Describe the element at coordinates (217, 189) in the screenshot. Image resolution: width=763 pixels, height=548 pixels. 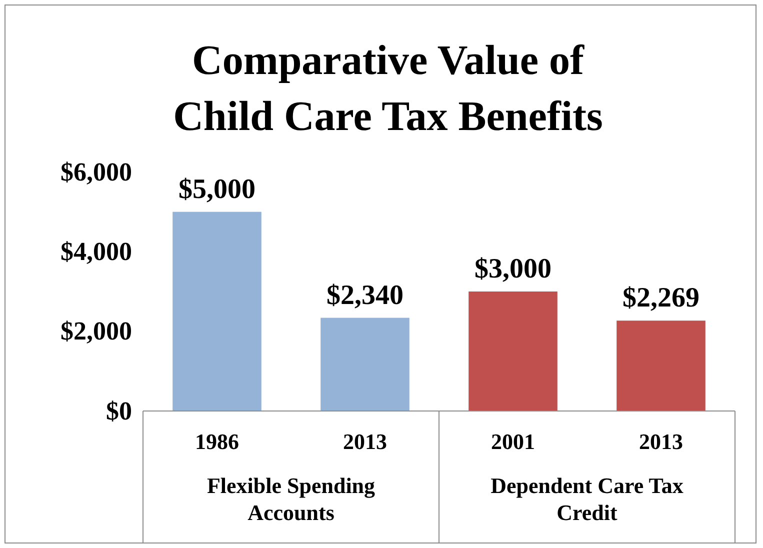
I see `data-label: $5,000` at that location.